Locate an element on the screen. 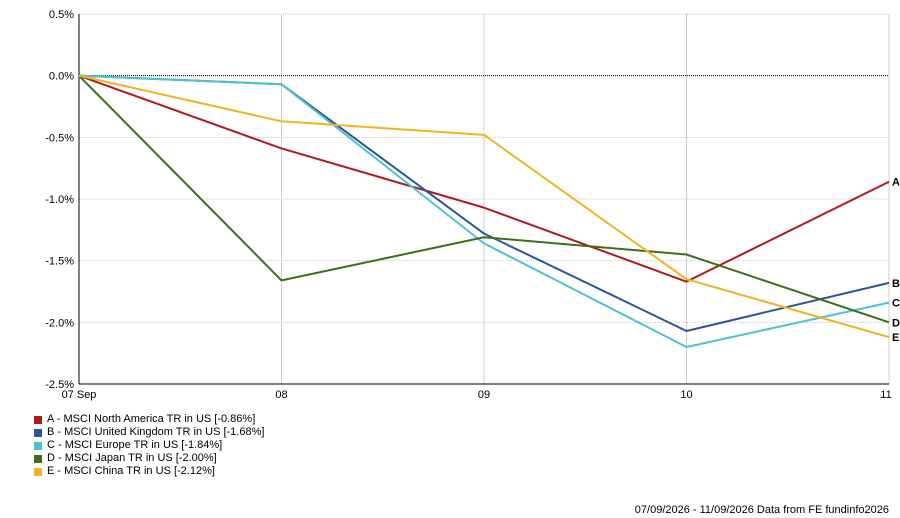  series-end-label-d: D is located at coordinates (896, 323).